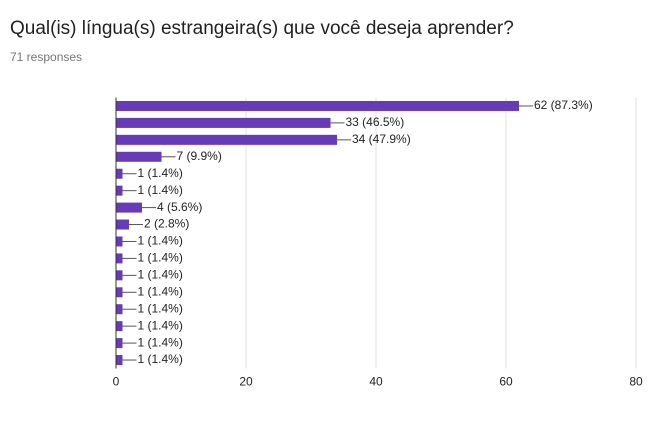 This screenshot has width=667, height=423. Describe the element at coordinates (179, 207) in the screenshot. I see `value-label: 4 (5.6%)` at that location.